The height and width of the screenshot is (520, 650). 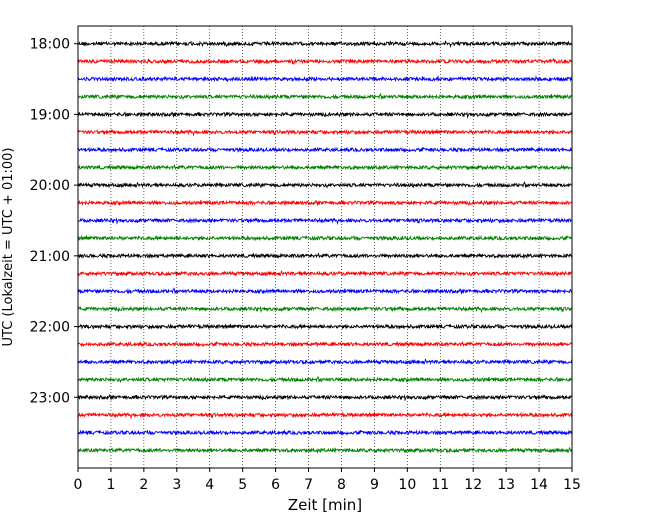 I want to click on x-tick-label: 3, so click(x=176, y=485).